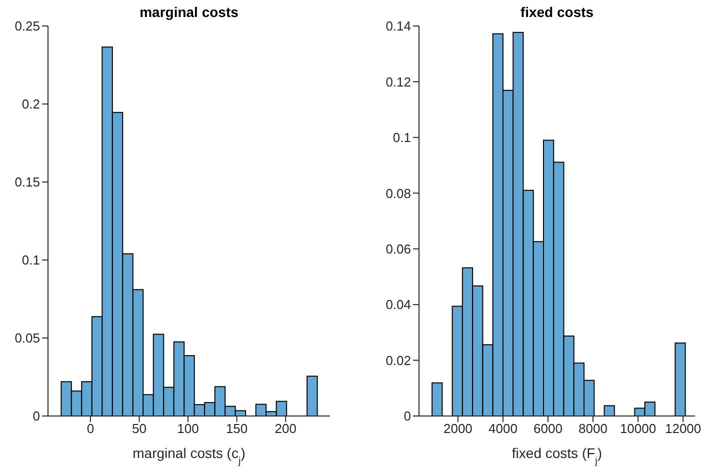  I want to click on x-tick-label: 10000, so click(638, 428).